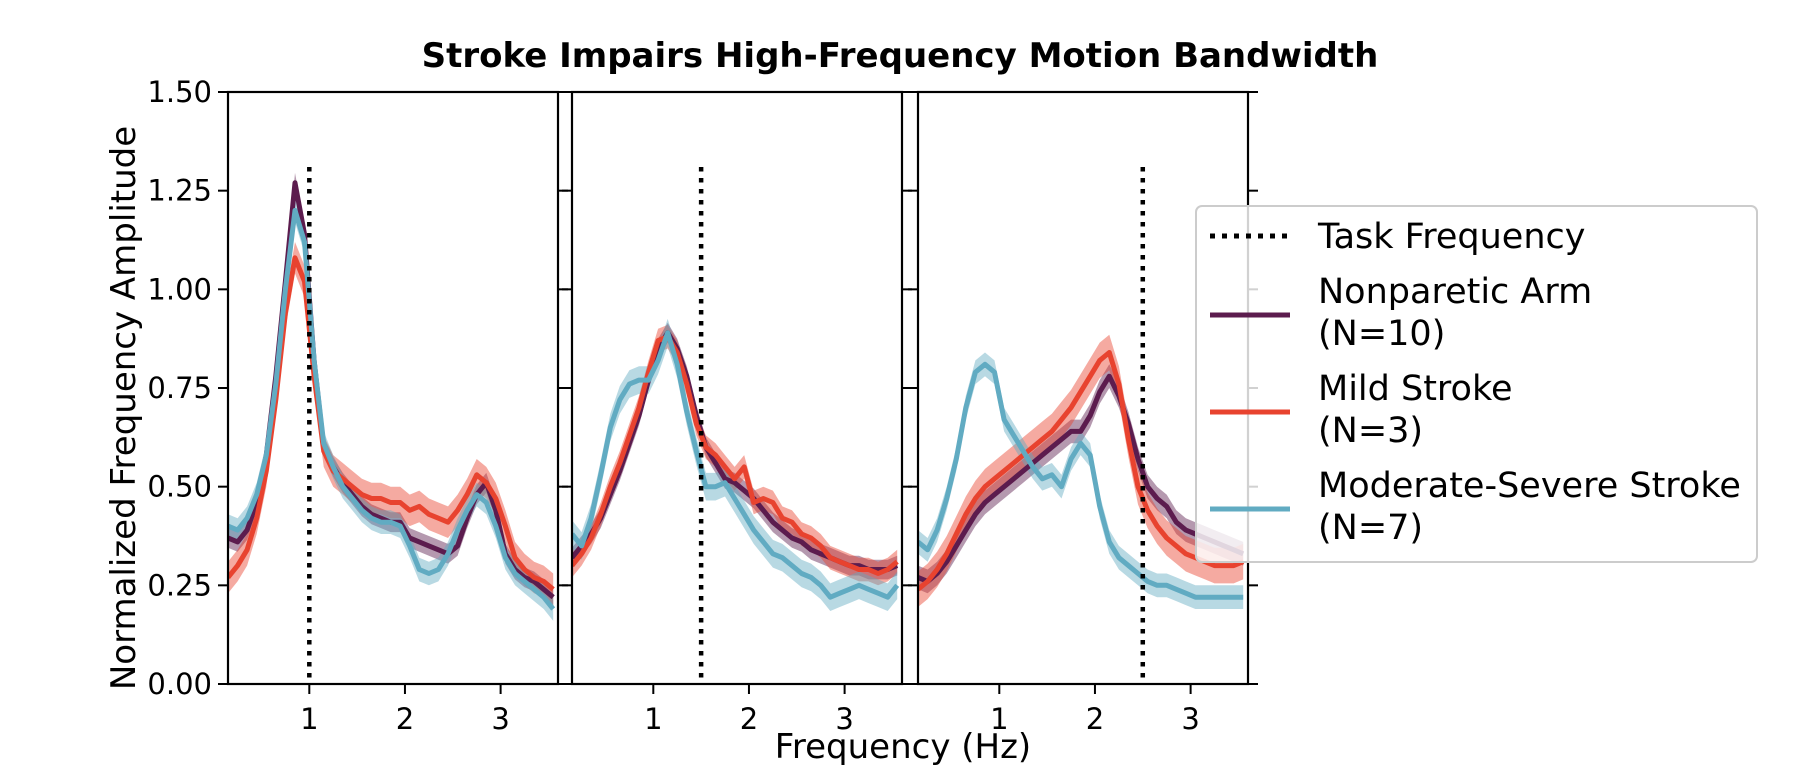 This screenshot has width=1800, height=765. What do you see at coordinates (1381, 334) in the screenshot?
I see `legend-sublabel-2: (N=10)` at bounding box center [1381, 334].